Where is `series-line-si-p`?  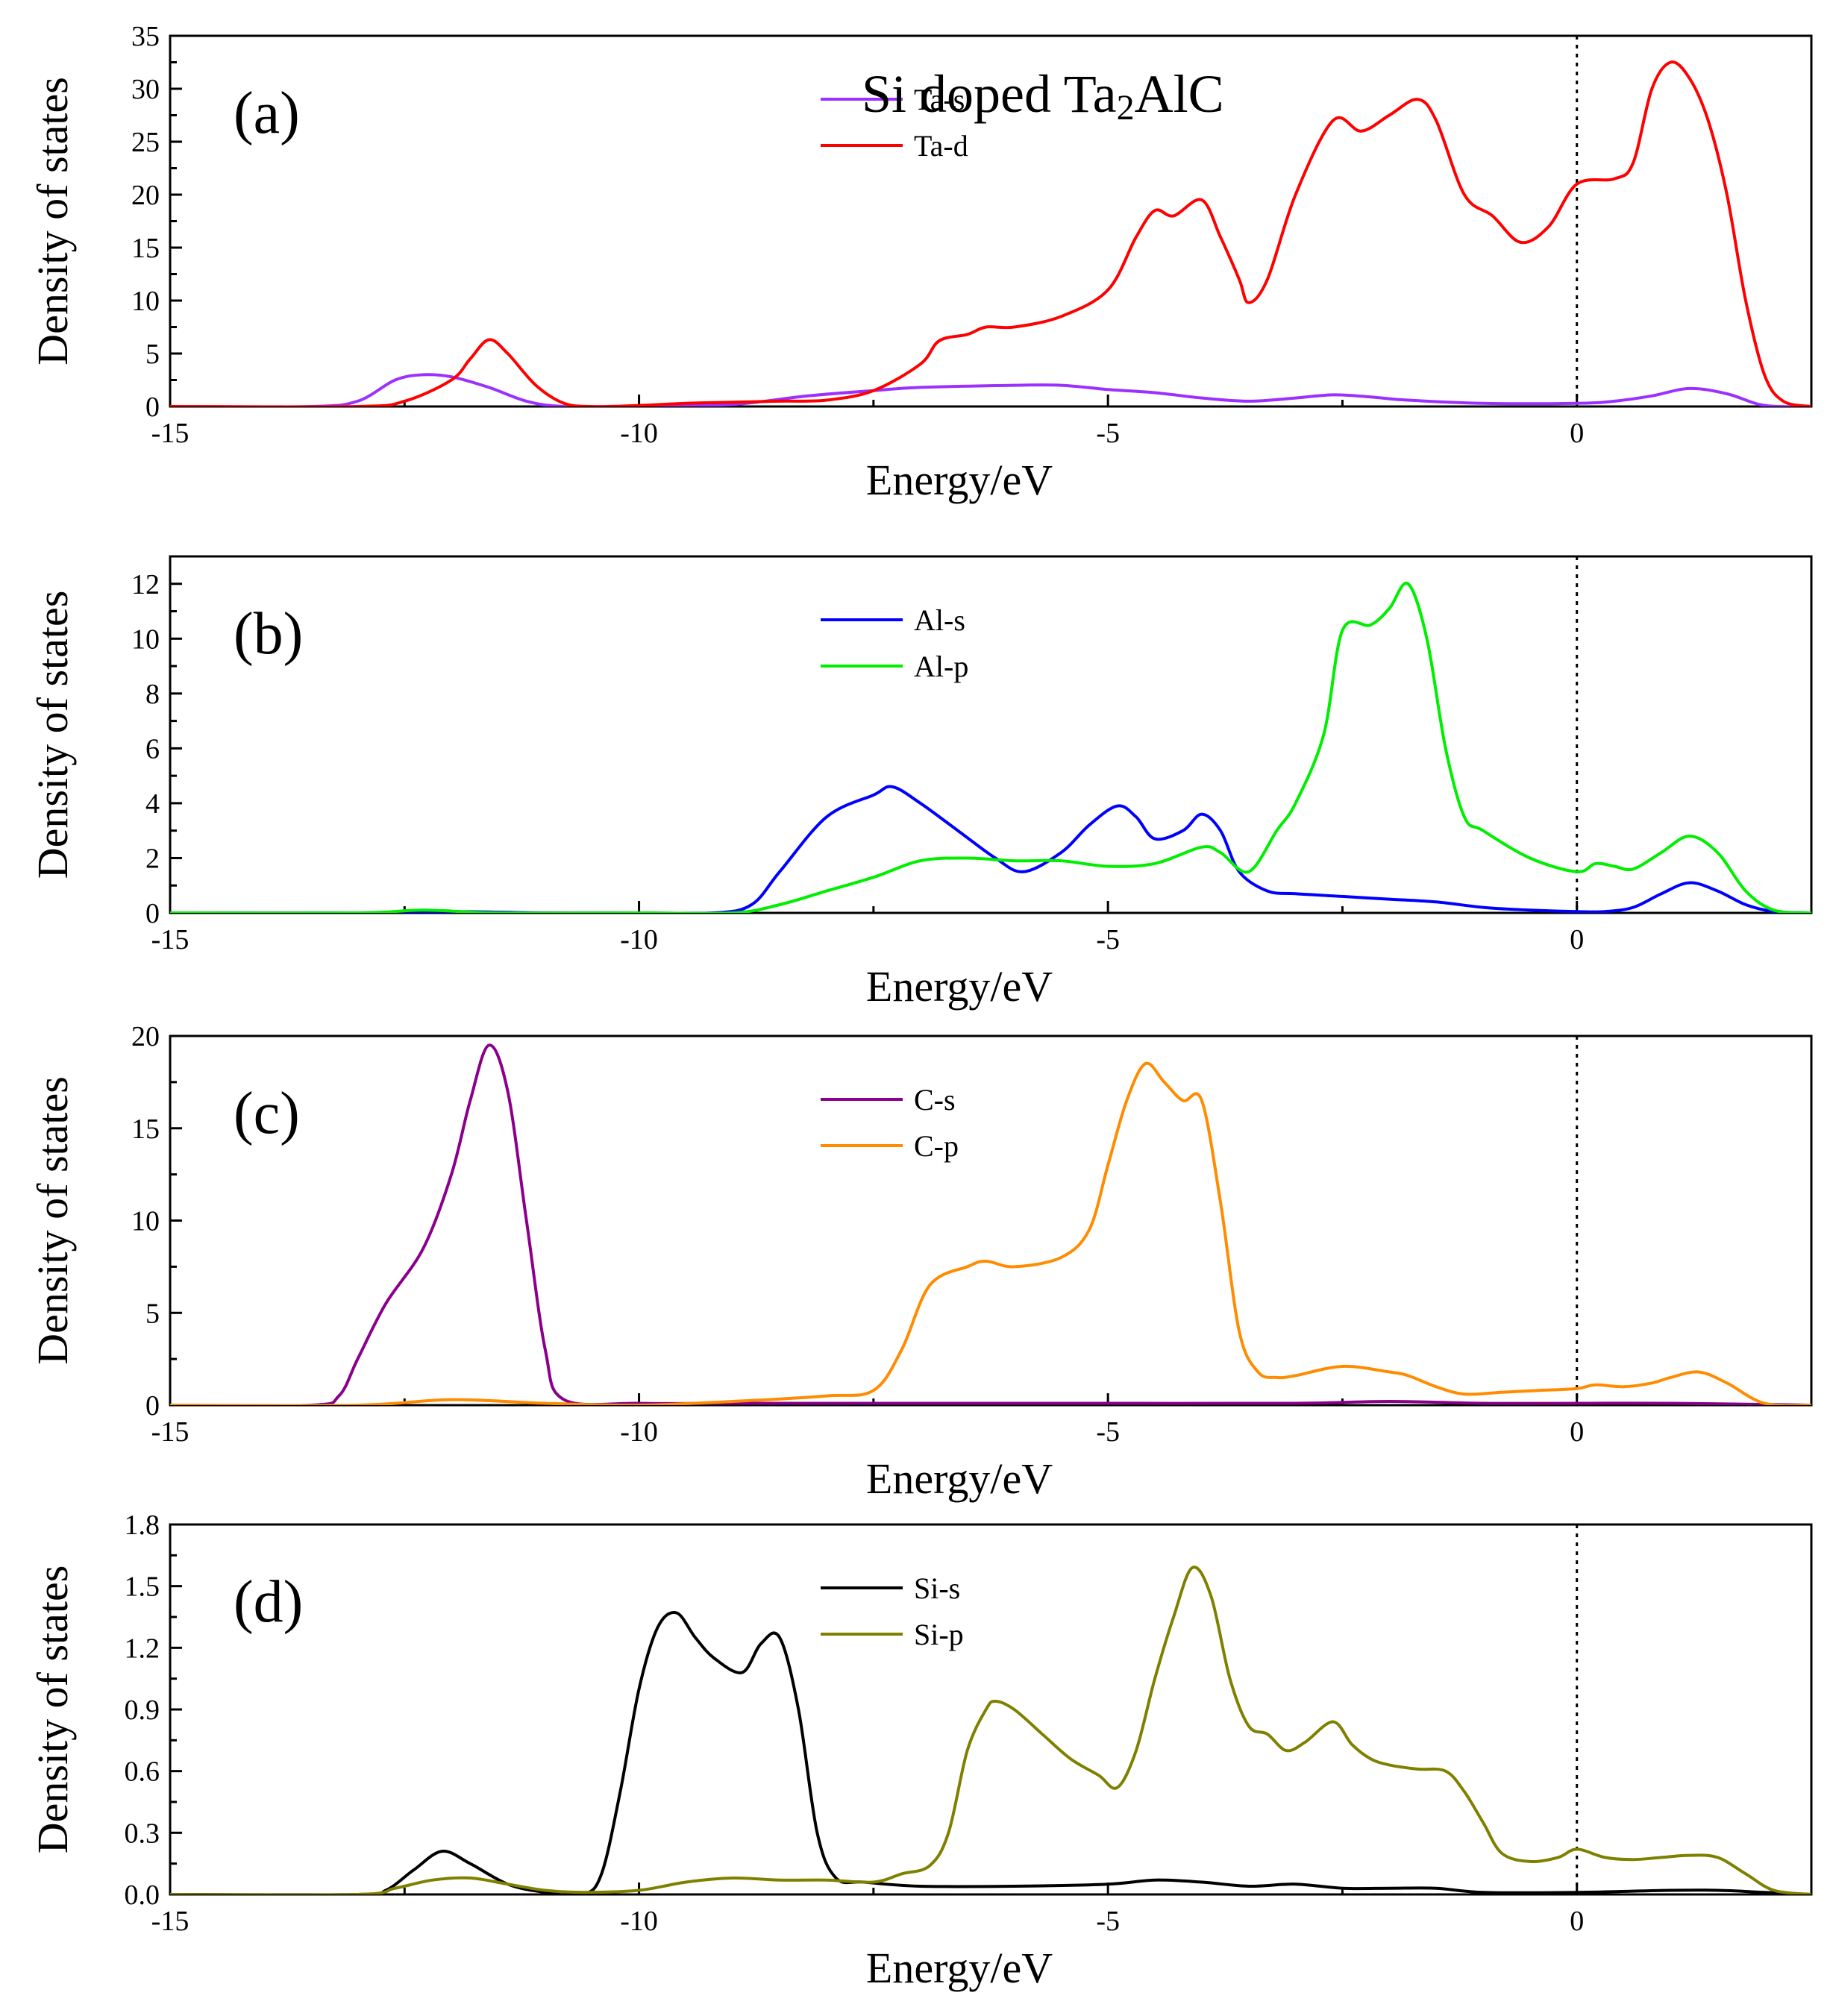
series-line-si-p is located at coordinates (990, 1730).